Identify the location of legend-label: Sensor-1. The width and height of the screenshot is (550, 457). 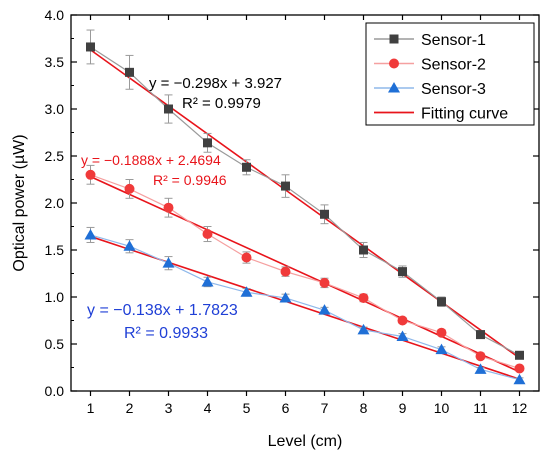
(453, 40).